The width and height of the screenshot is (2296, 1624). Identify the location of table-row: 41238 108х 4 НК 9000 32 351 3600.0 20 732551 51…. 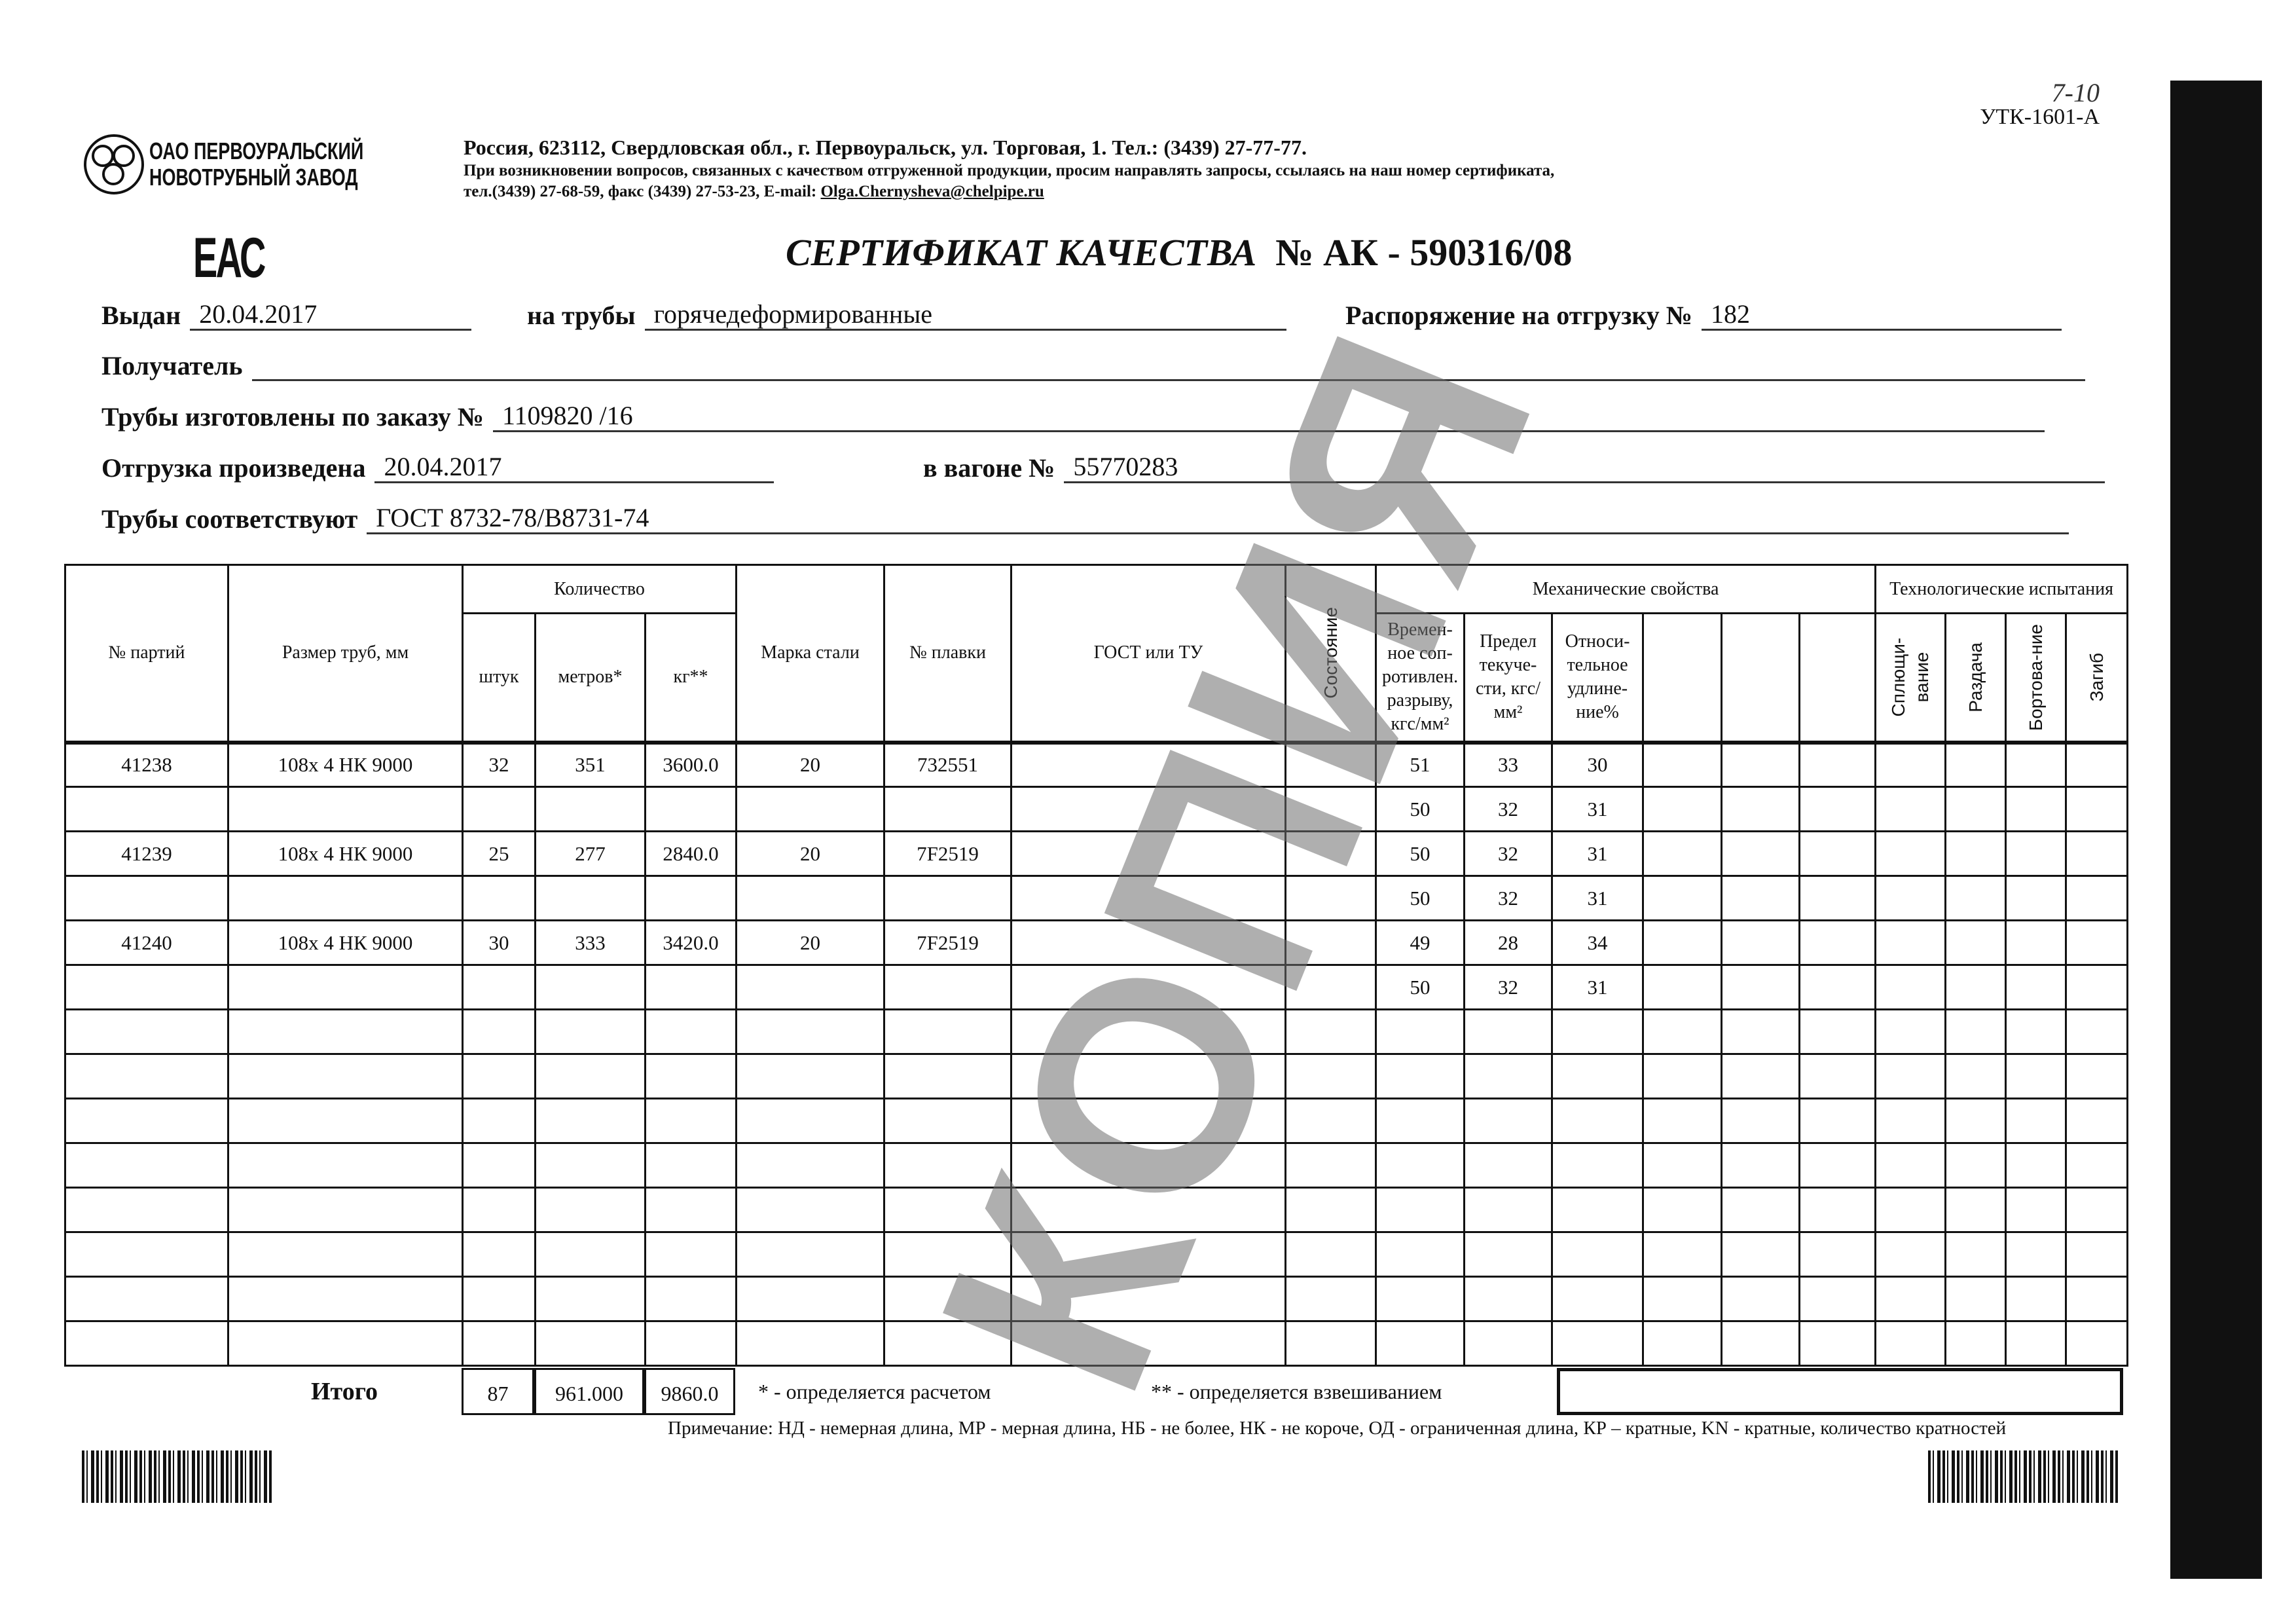
(1096, 764).